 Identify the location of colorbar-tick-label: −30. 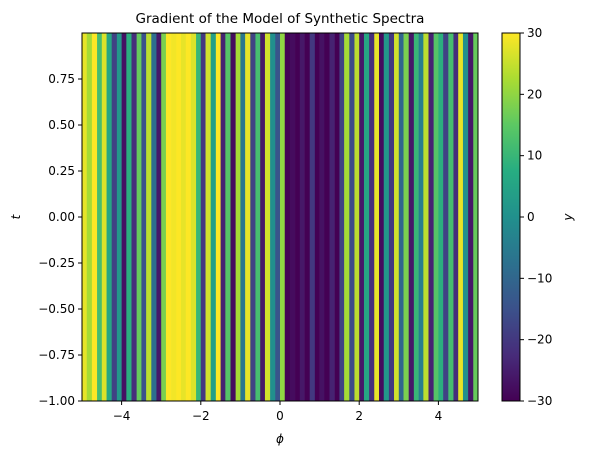
(539, 401).